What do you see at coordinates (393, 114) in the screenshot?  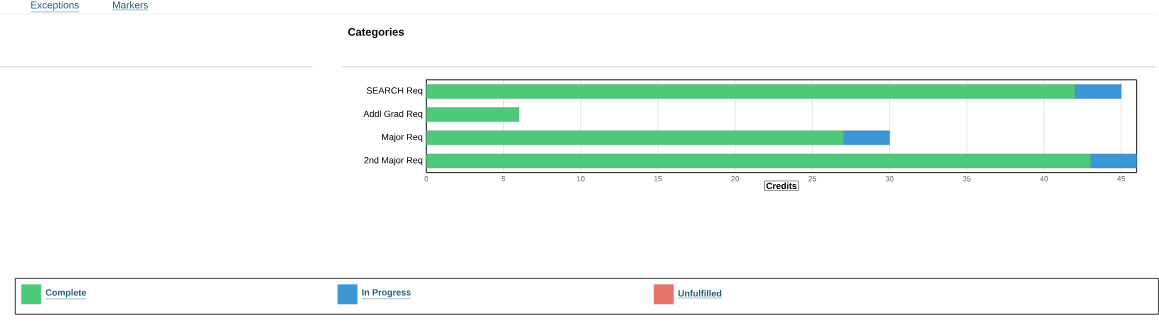 I see `y-tick-label: Addl Grad Req` at bounding box center [393, 114].